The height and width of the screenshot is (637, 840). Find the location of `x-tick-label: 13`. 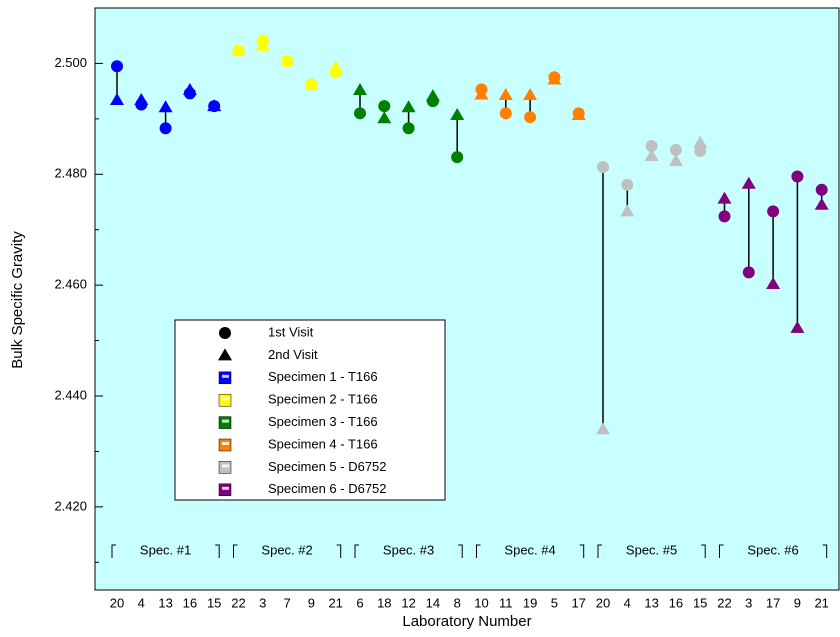

x-tick-label: 13 is located at coordinates (165, 602).